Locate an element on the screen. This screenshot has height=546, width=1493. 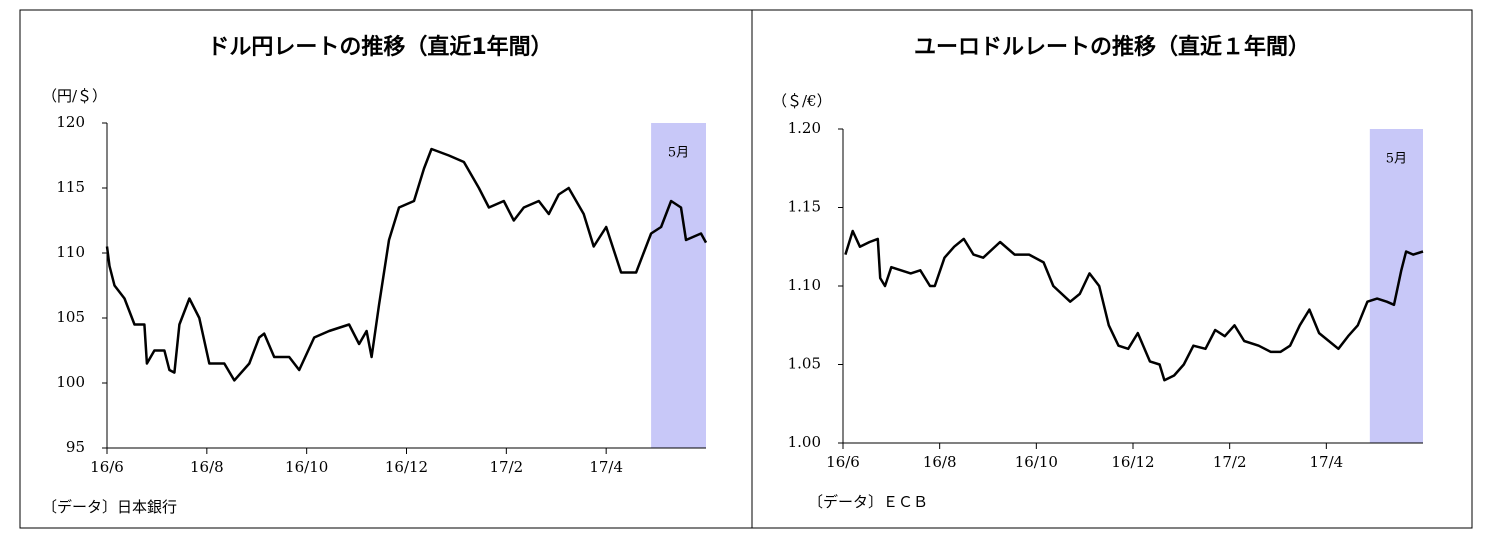
y-tick-label: 115 is located at coordinates (70, 187).